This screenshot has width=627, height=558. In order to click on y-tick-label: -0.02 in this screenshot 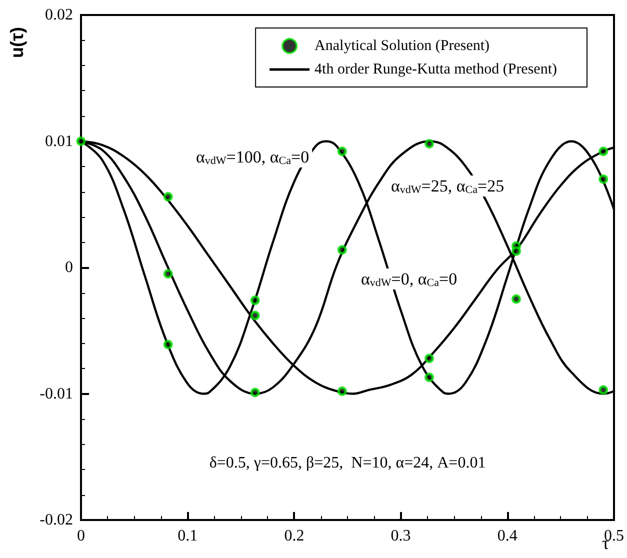, I will do `click(56, 520)`.